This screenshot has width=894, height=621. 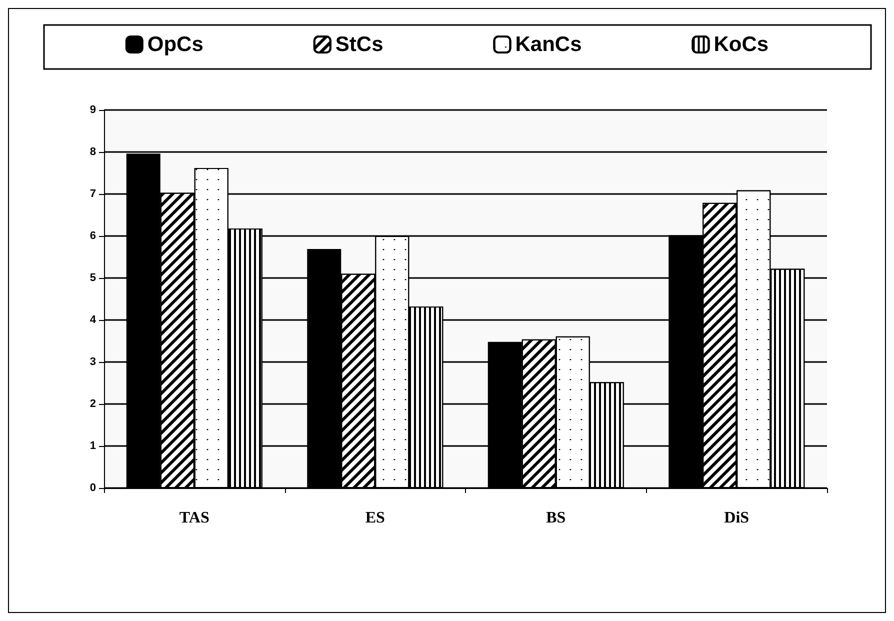 I want to click on y-tick-label: 6, so click(x=93, y=236).